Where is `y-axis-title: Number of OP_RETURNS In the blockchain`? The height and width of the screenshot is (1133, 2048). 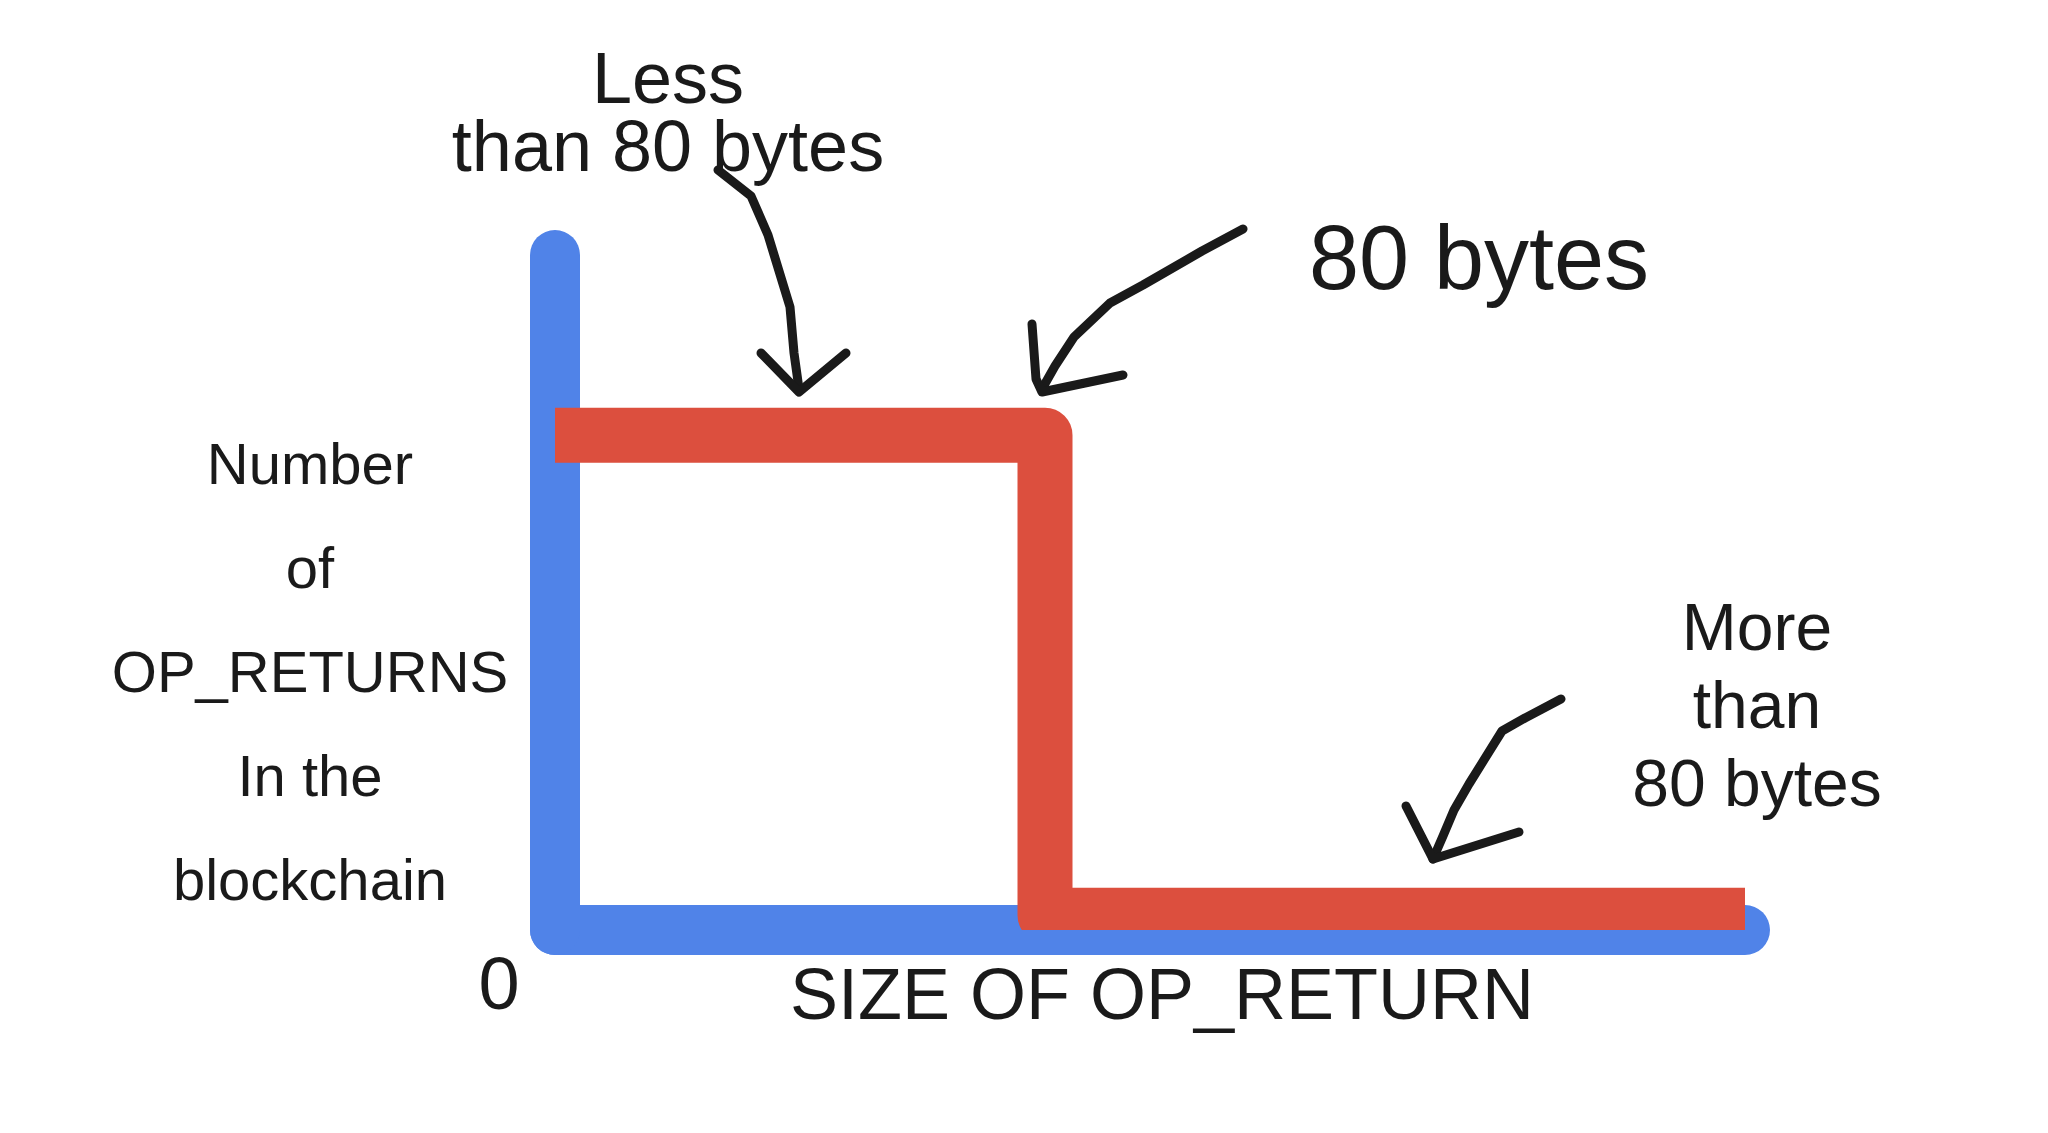
y-axis-title: Number of OP_RETURNS In the blockchain is located at coordinates (310, 671).